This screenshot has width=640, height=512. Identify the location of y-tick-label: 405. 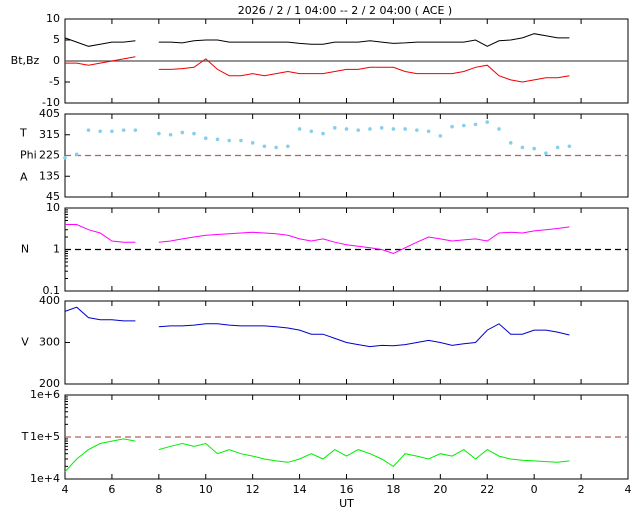
(49, 113).